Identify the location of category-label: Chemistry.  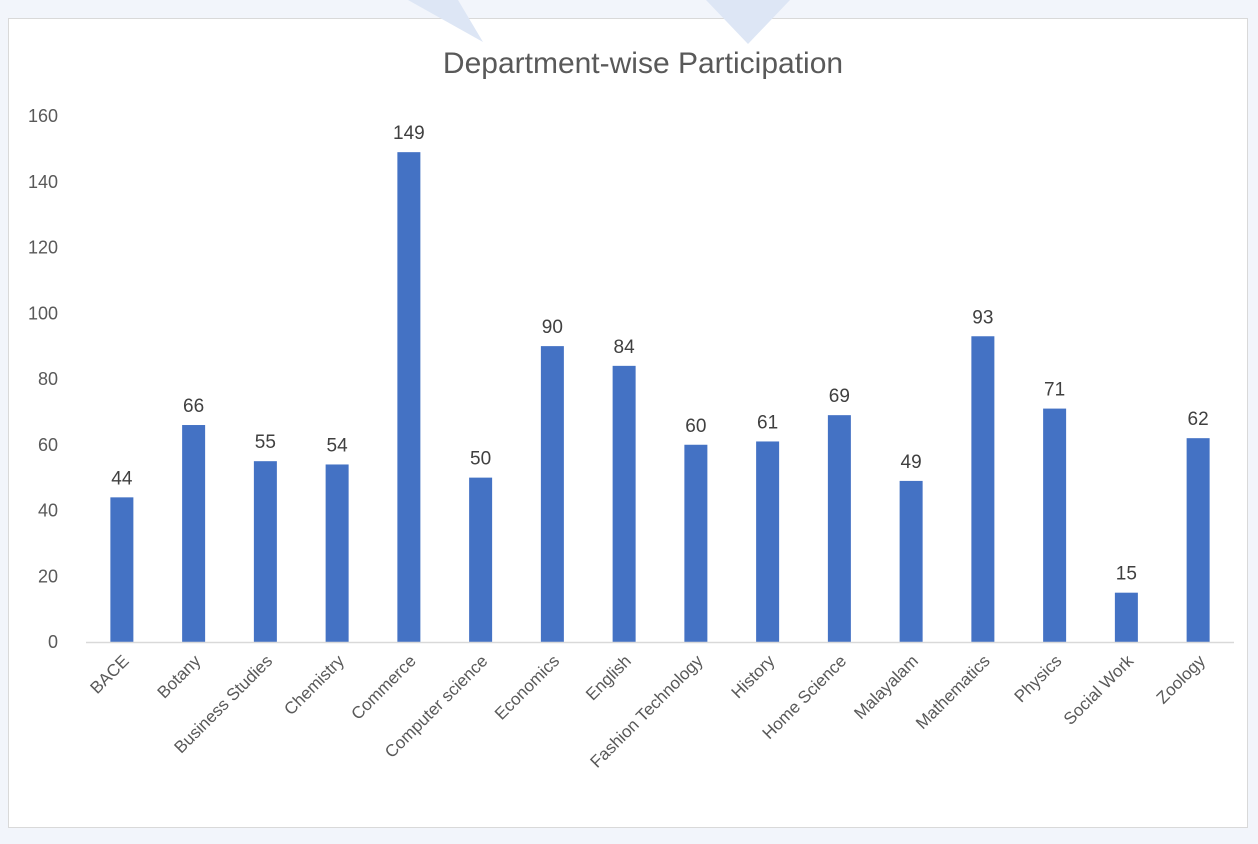
(314, 685).